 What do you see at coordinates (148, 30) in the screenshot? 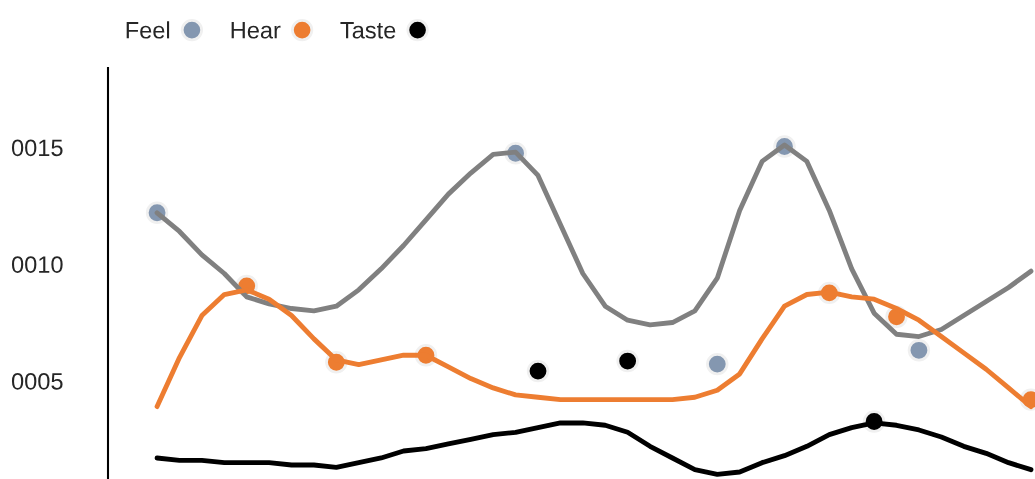
I see `legend-label: Feel` at bounding box center [148, 30].